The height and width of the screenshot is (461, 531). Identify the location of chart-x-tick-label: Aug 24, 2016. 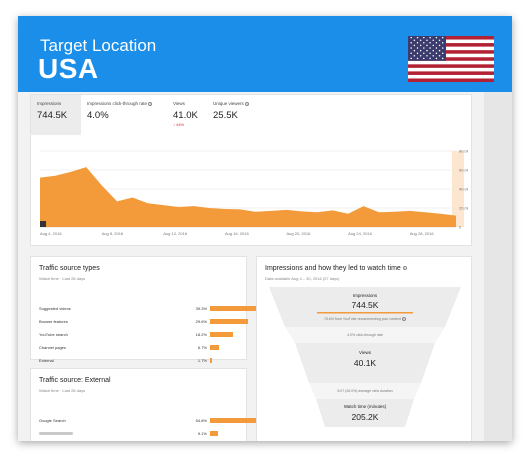
(360, 233).